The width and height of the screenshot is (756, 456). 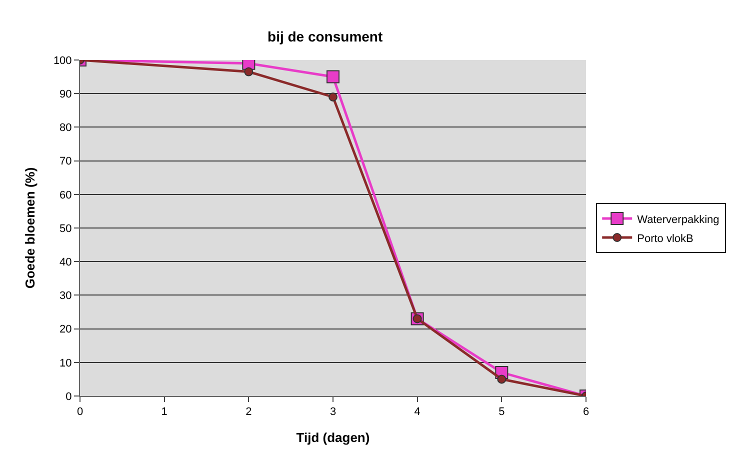 I want to click on y-axis-title: Goede bloemen (%), so click(x=30, y=228).